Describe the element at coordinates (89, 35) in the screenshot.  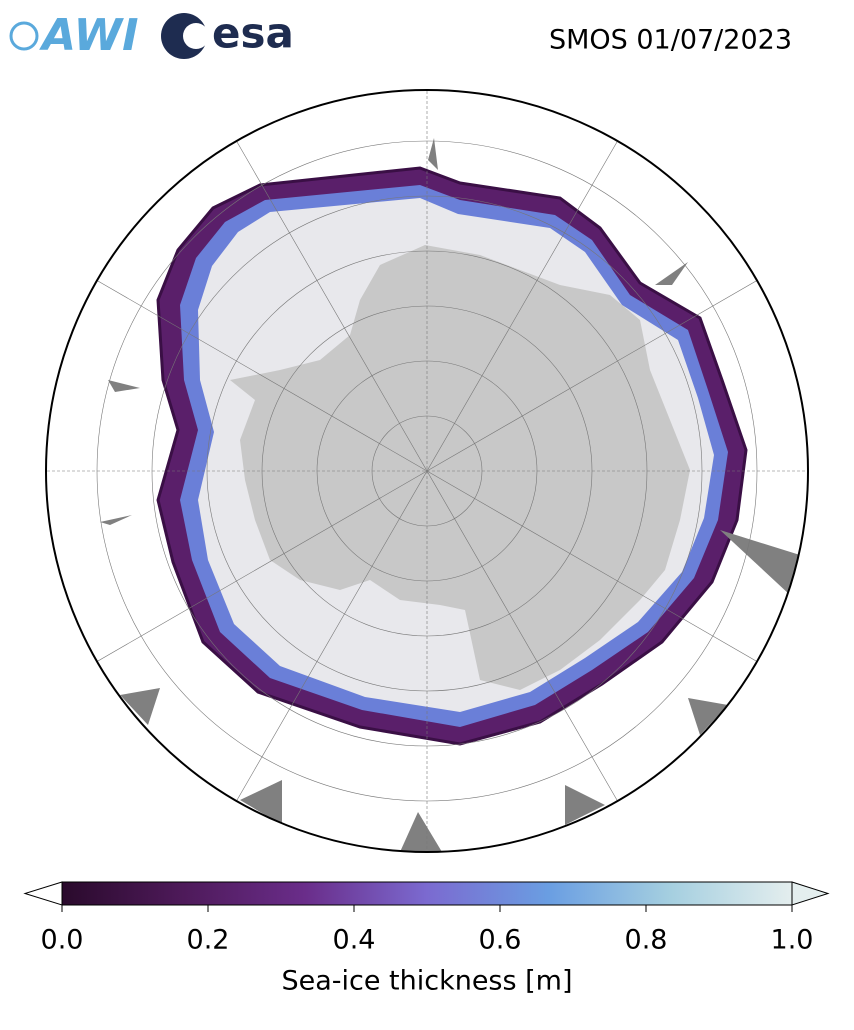
I see `awi-logo-text: AWI` at that location.